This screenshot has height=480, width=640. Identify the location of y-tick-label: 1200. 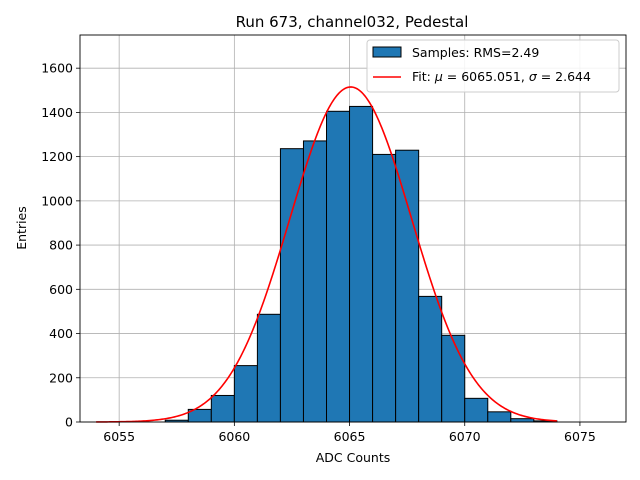
(57, 156).